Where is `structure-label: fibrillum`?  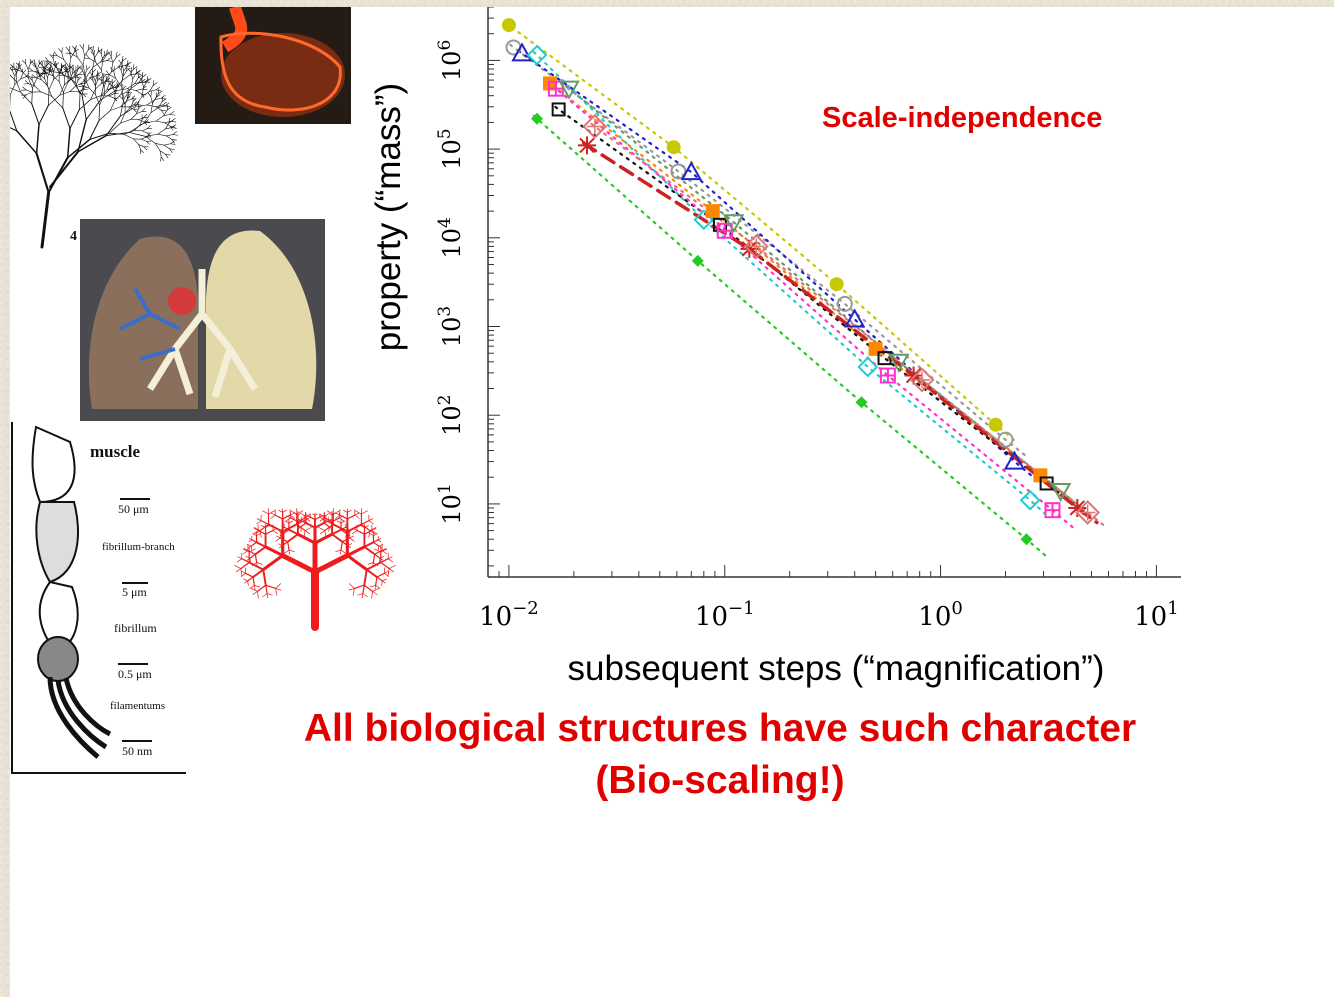 structure-label: fibrillum is located at coordinates (135, 628).